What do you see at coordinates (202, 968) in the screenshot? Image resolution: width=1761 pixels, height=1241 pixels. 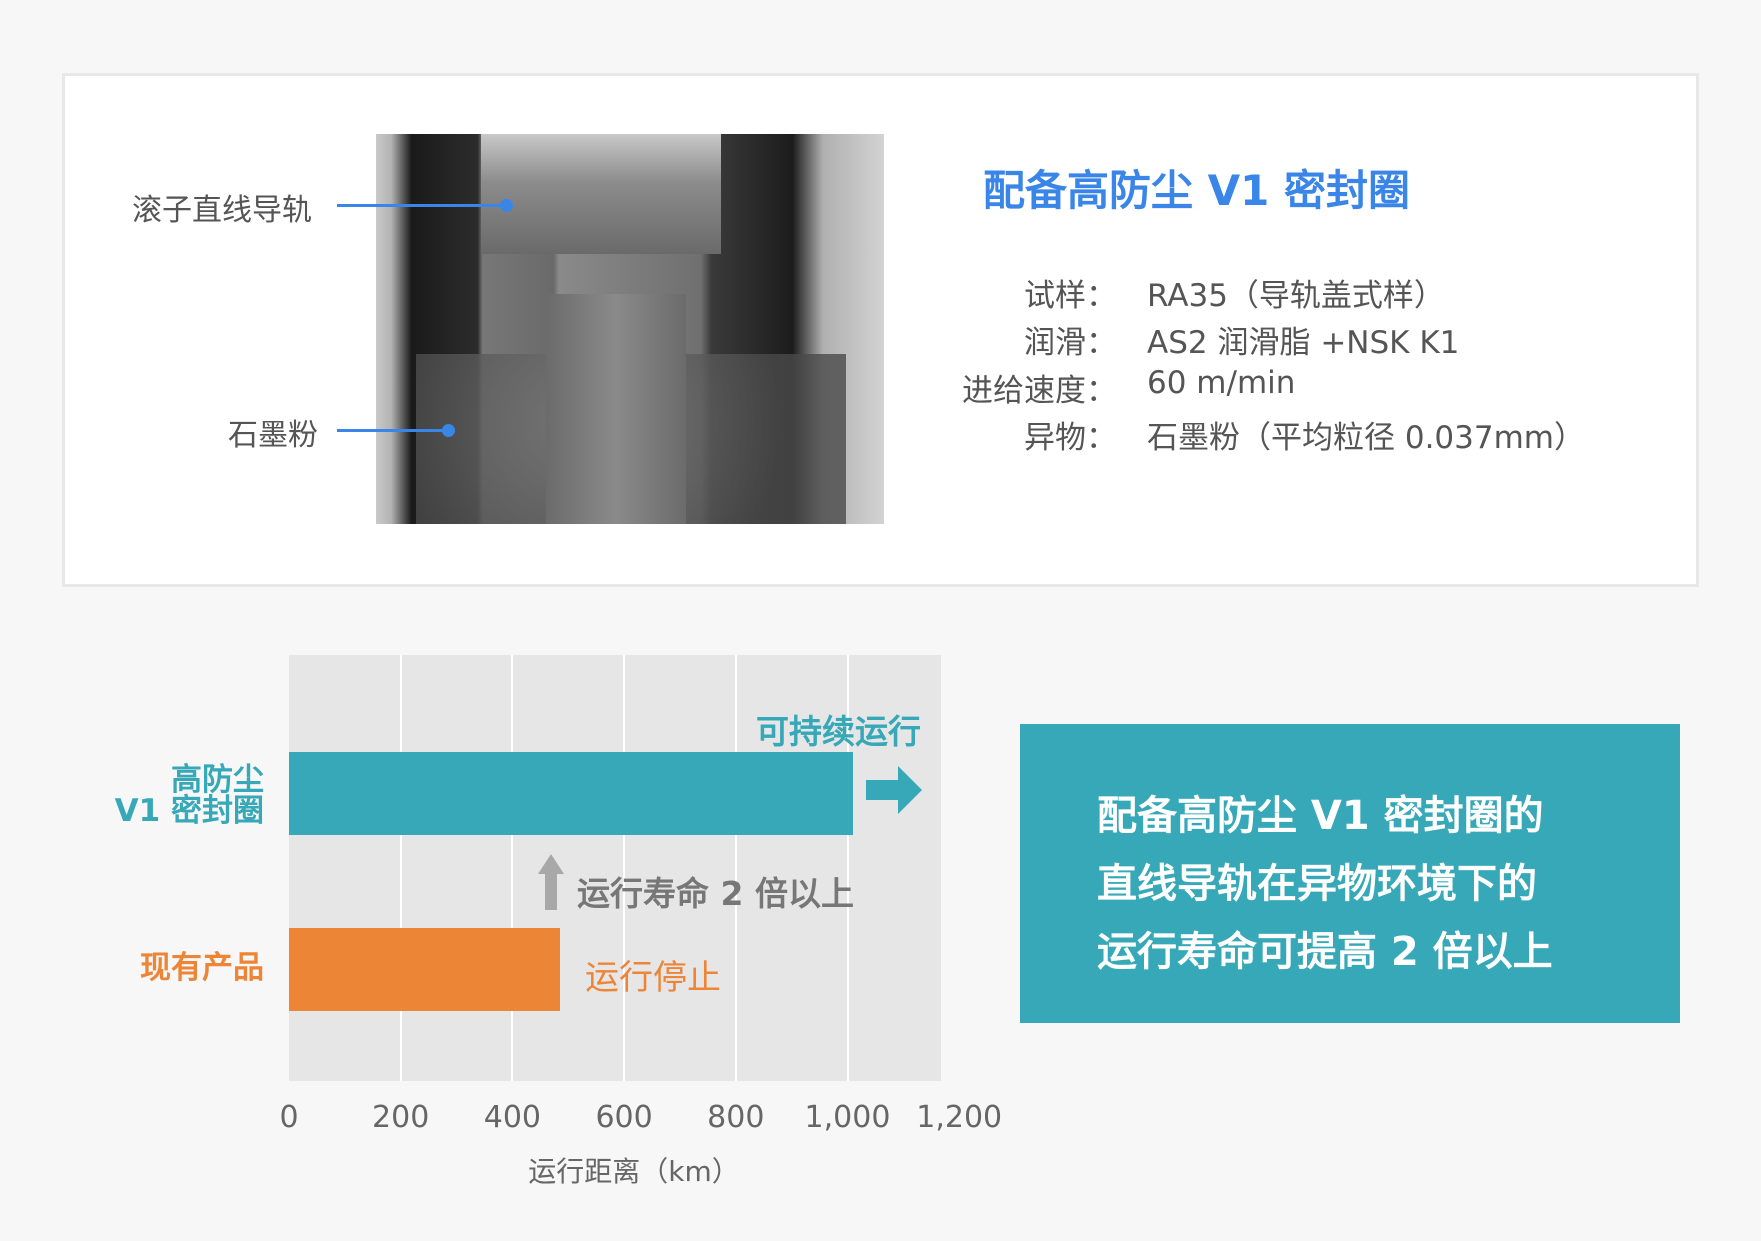 I see `category-label-existing: 现有产品` at bounding box center [202, 968].